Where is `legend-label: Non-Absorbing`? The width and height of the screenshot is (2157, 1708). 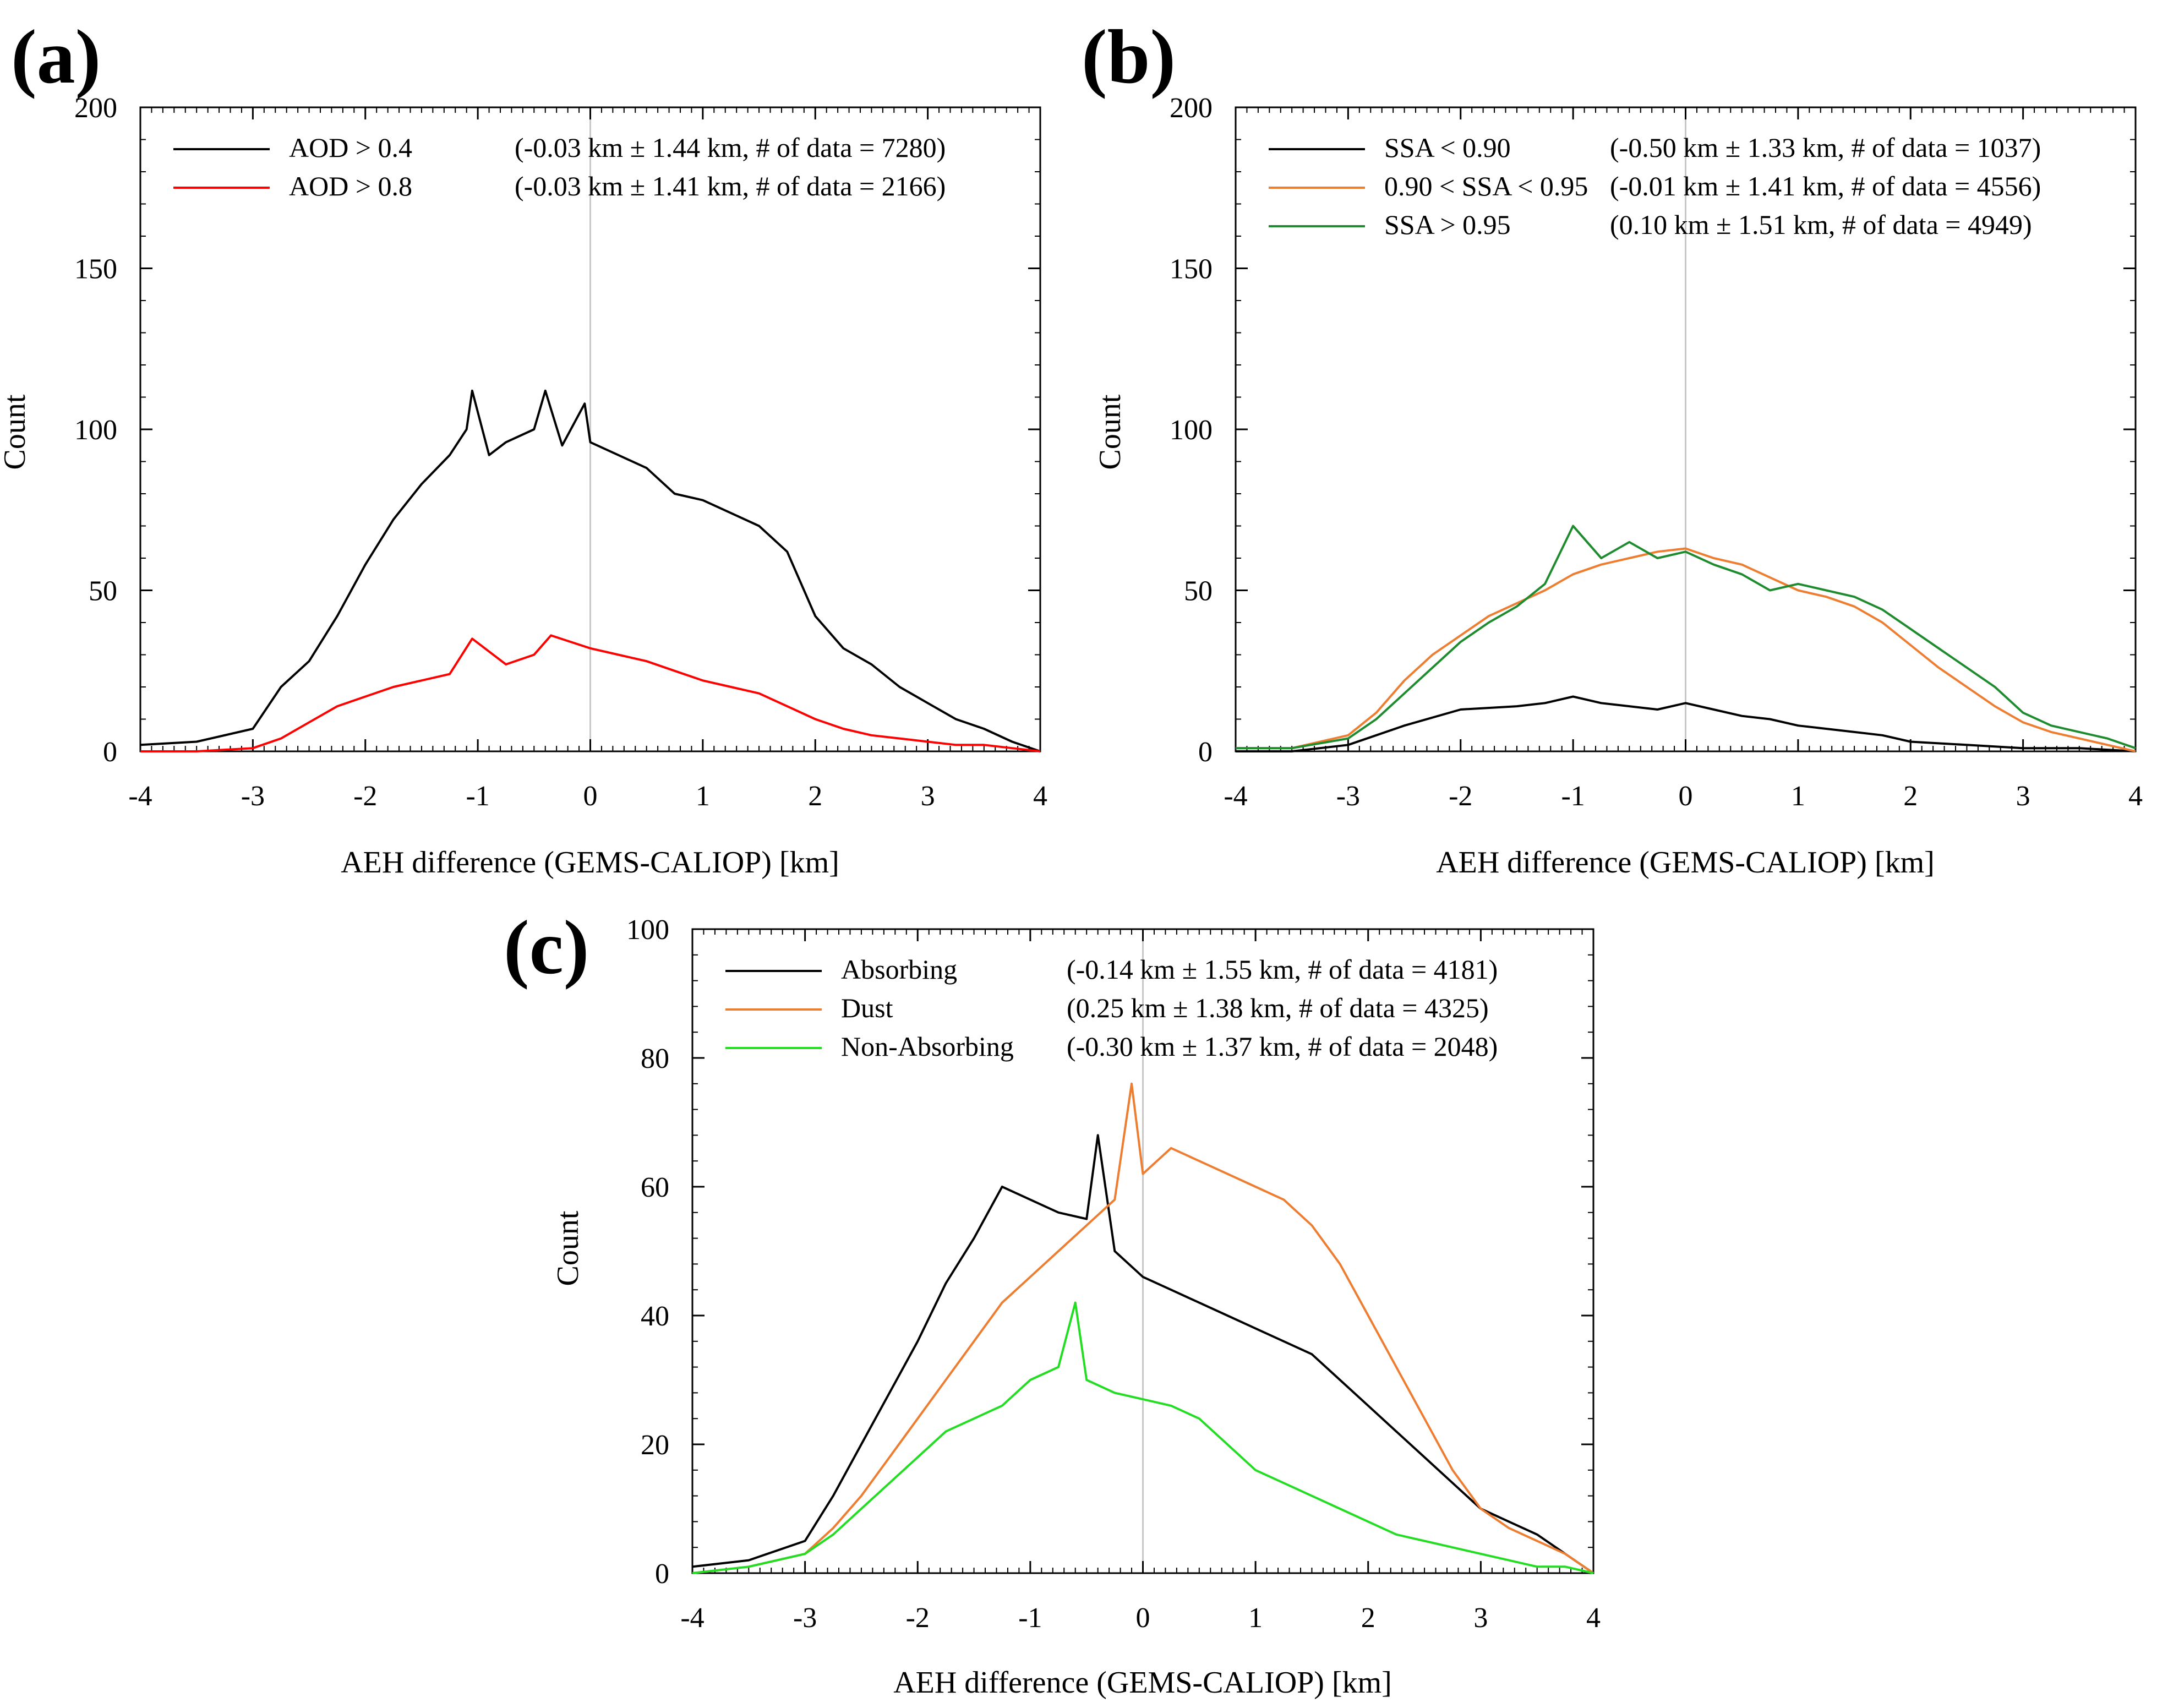
legend-label: Non-Absorbing is located at coordinates (927, 1046).